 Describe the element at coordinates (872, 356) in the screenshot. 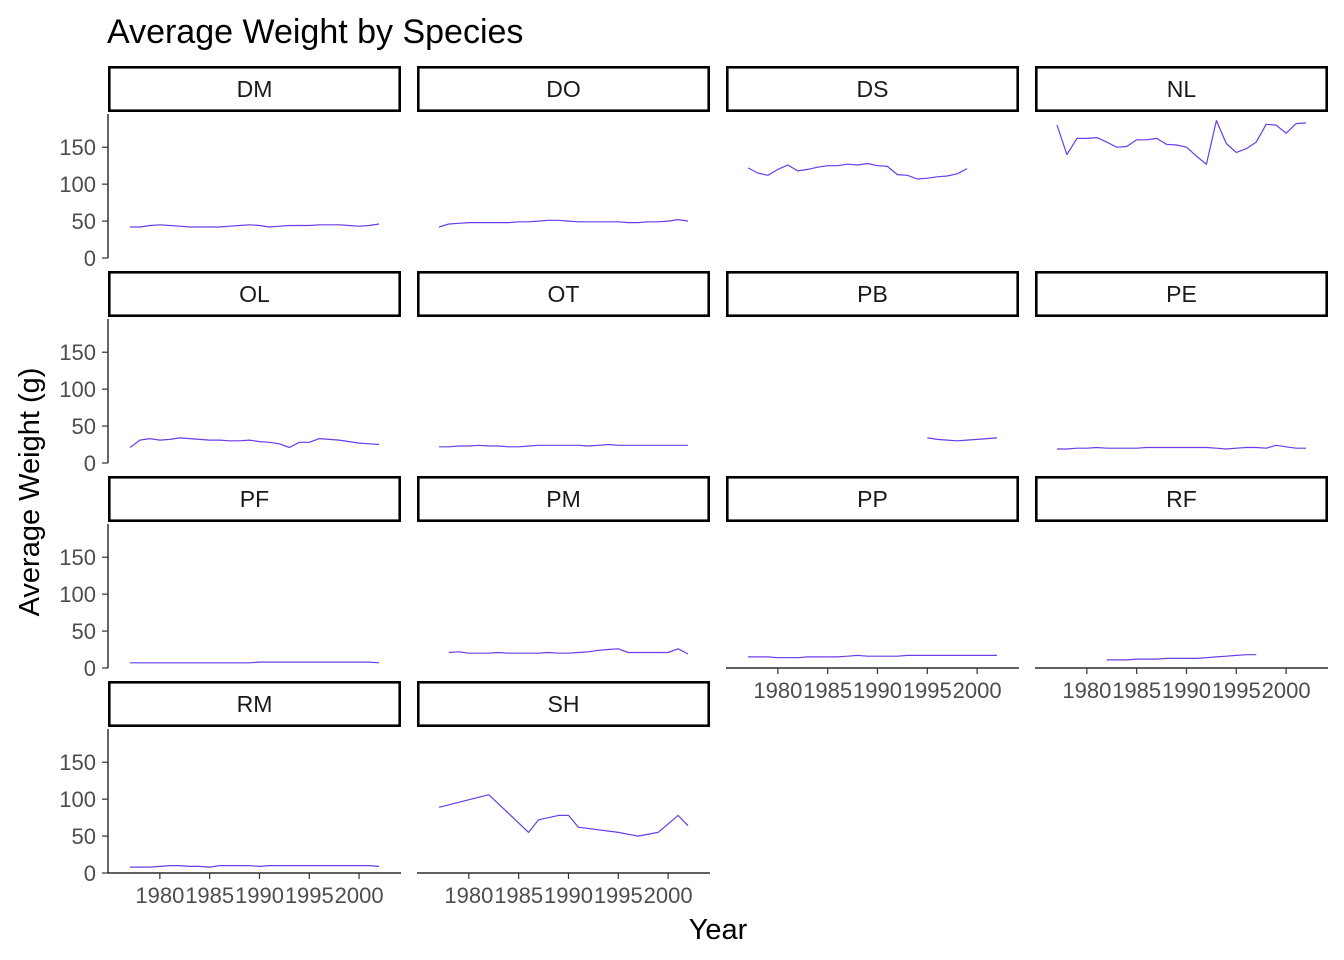

I see `panel-pb: PB` at that location.